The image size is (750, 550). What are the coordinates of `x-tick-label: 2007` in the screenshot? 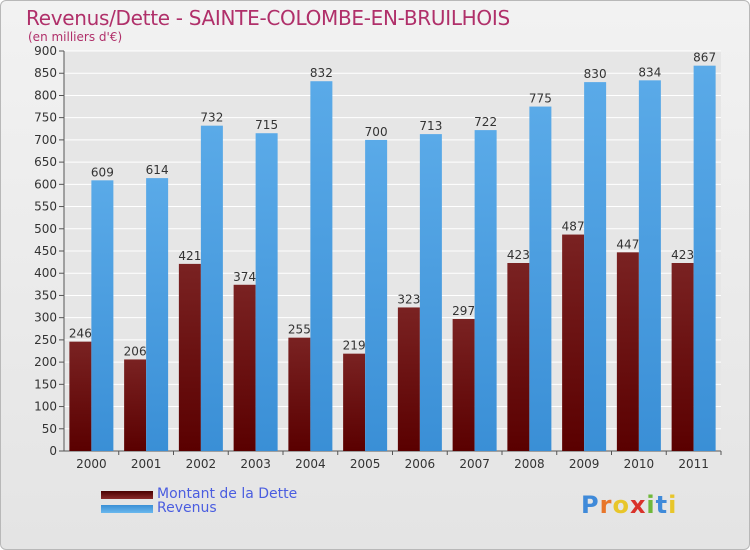 It's located at (474, 464).